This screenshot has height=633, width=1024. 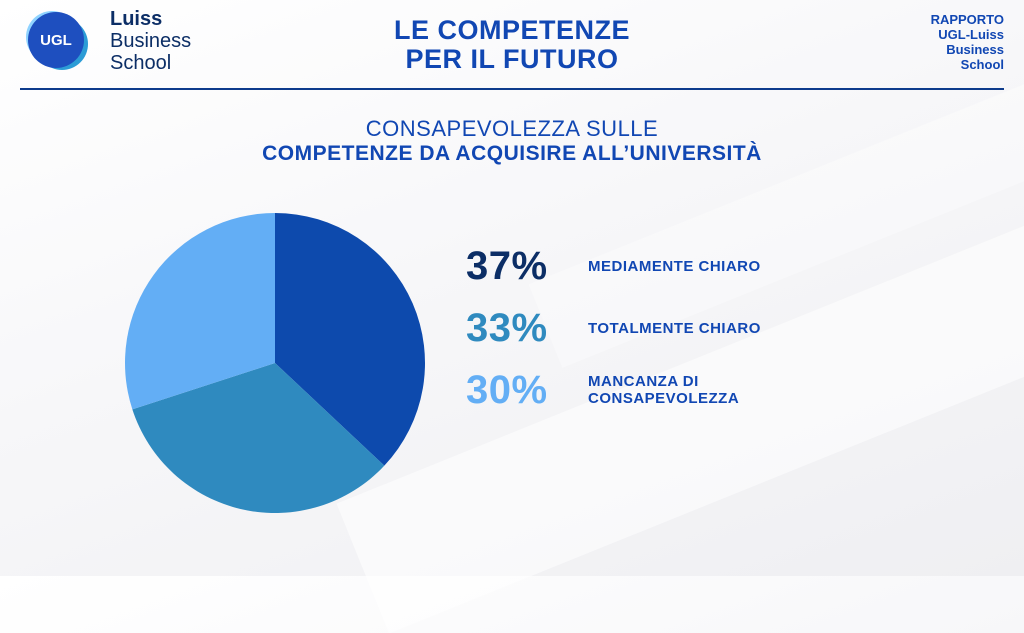 I want to click on chart-subtitle-line: CONSAPEVOLEZZA SULLE, so click(x=512, y=128).